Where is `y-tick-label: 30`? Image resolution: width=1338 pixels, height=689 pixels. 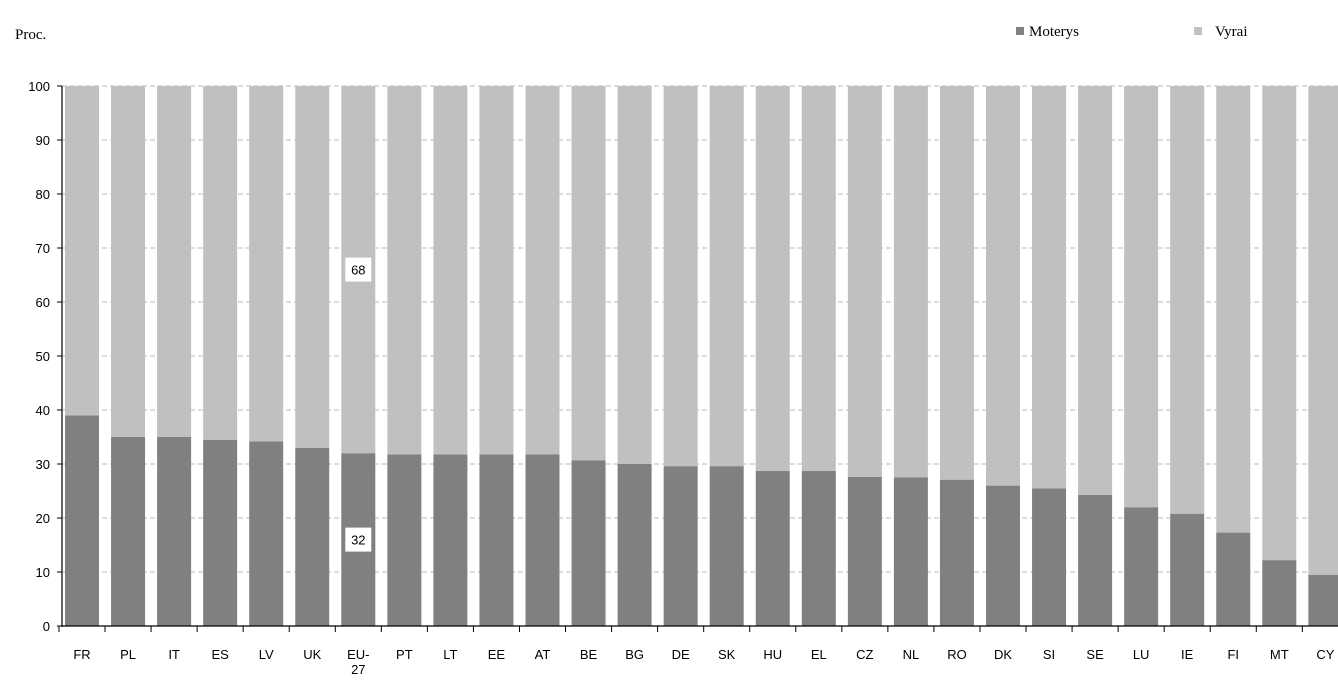
y-tick-label: 30 is located at coordinates (43, 464).